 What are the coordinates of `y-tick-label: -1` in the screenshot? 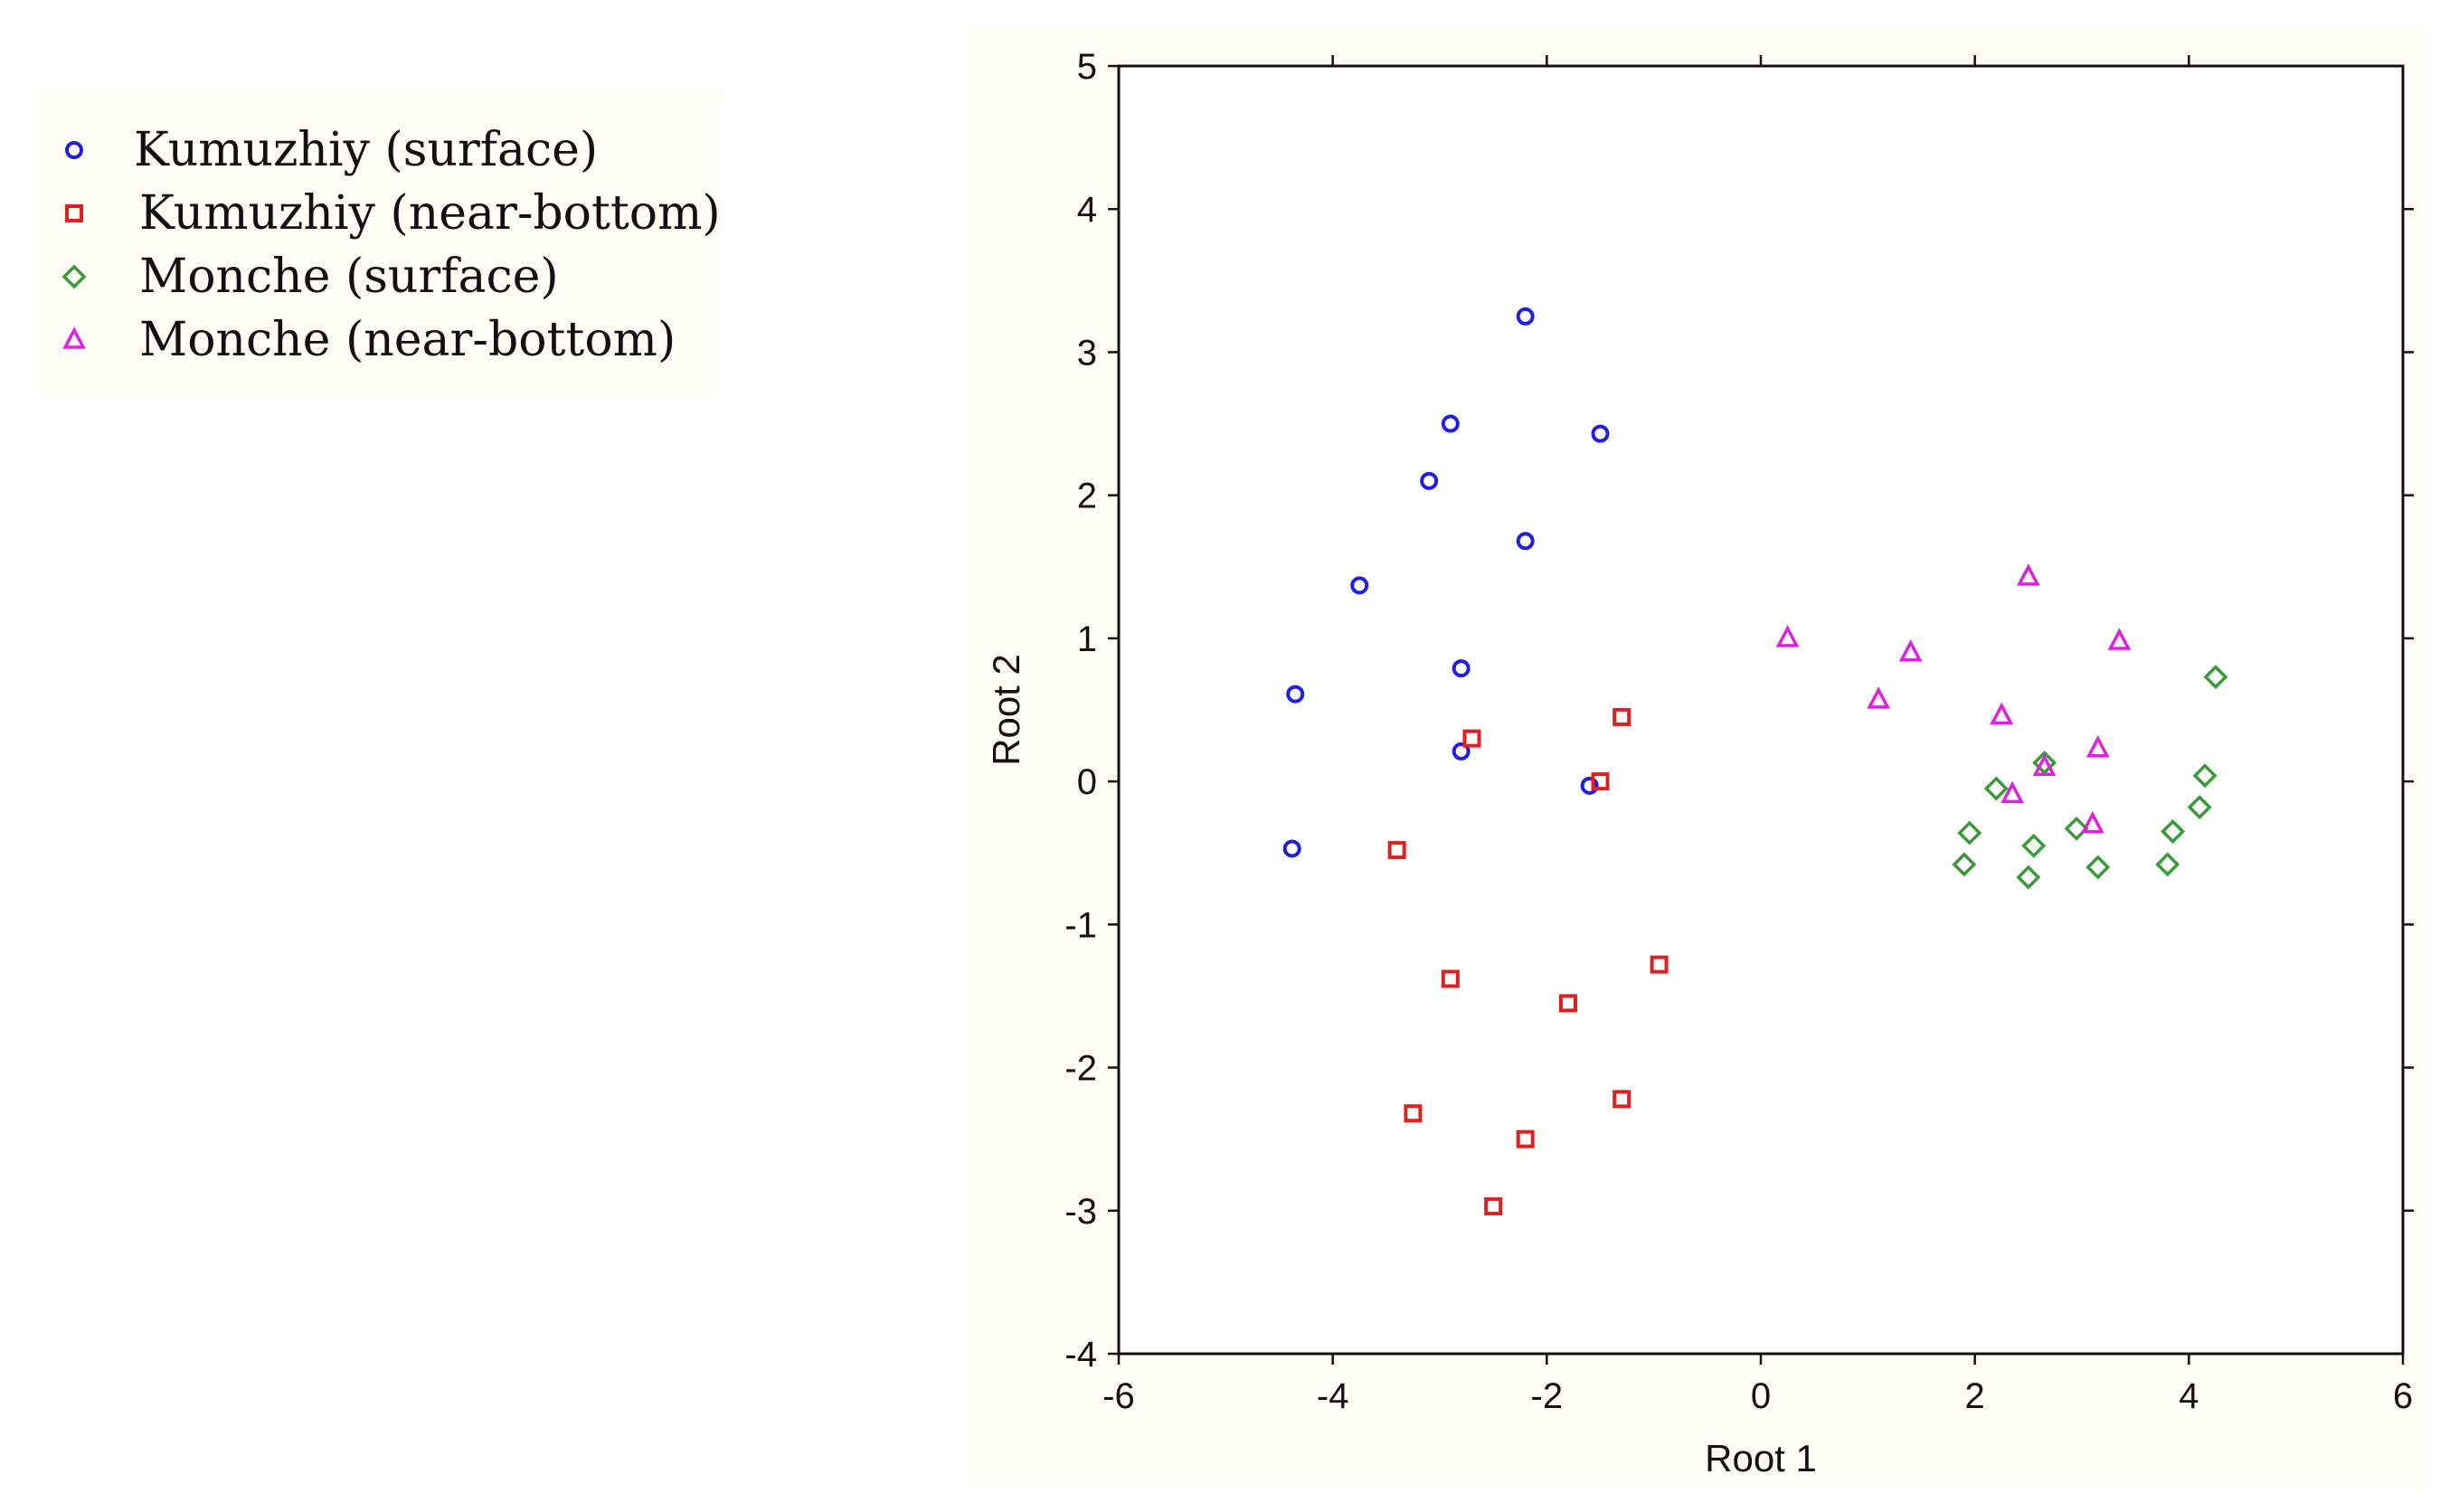 It's located at (1080, 925).